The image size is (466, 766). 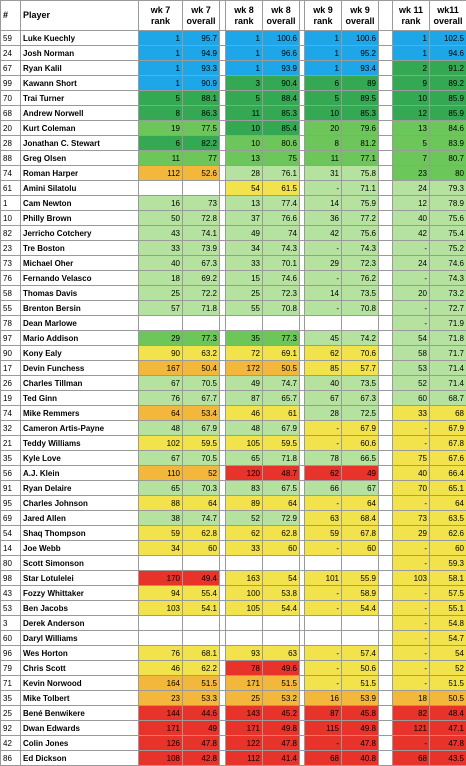 I want to click on wk8-rank-cell: 48, so click(x=244, y=428).